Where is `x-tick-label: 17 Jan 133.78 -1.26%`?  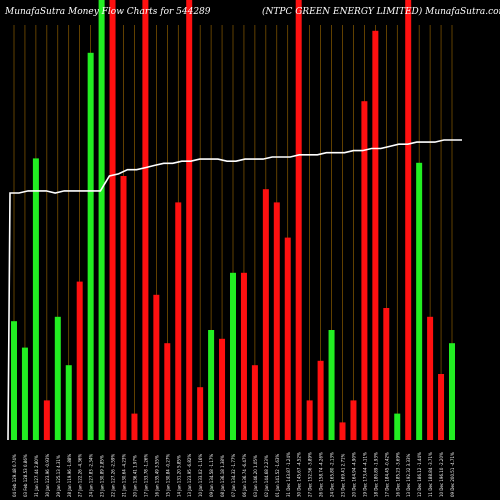 x-tick-label: 17 Jan 133.78 -1.26% is located at coordinates (145, 475).